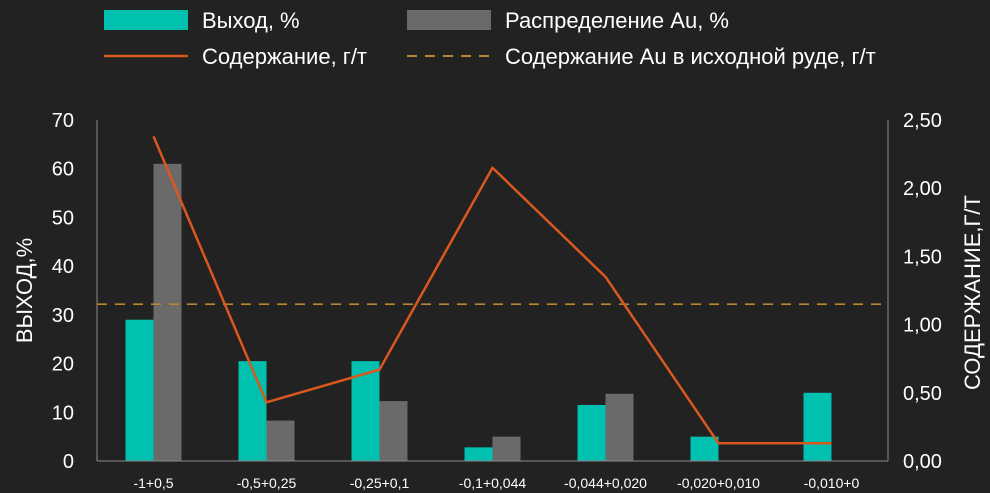 This screenshot has height=493, width=990. Describe the element at coordinates (63, 267) in the screenshot. I see `y-tick-label: 40` at that location.